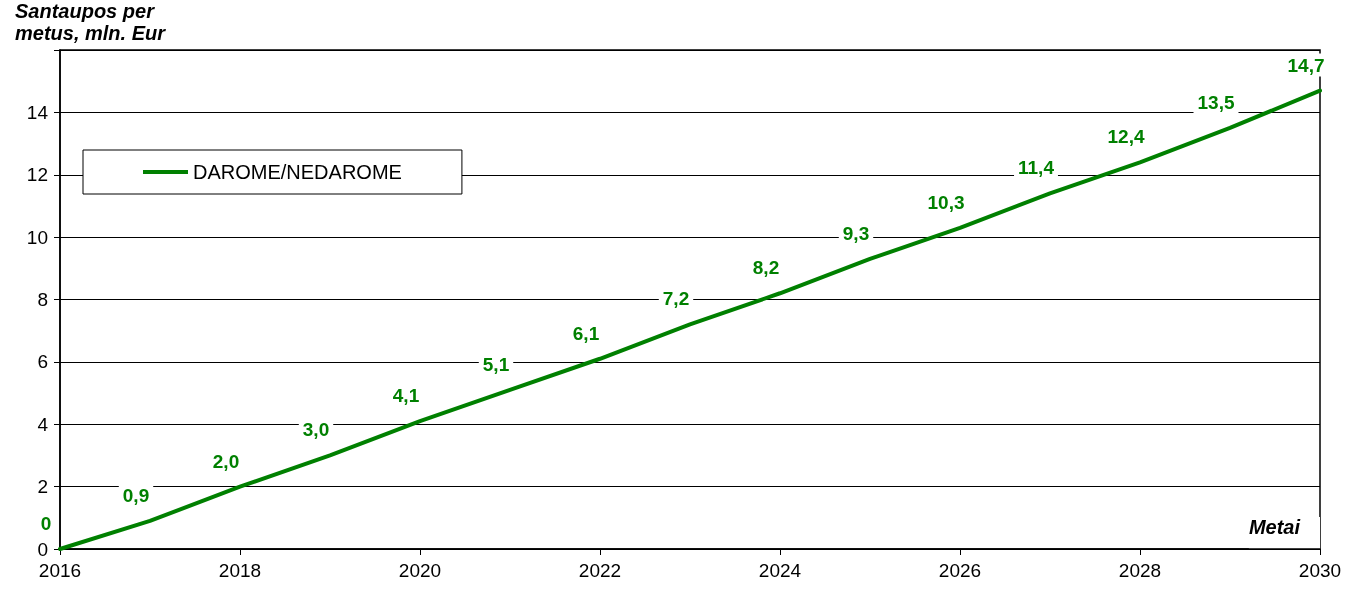  What do you see at coordinates (856, 233) in the screenshot?
I see `data-label: 9,3` at bounding box center [856, 233].